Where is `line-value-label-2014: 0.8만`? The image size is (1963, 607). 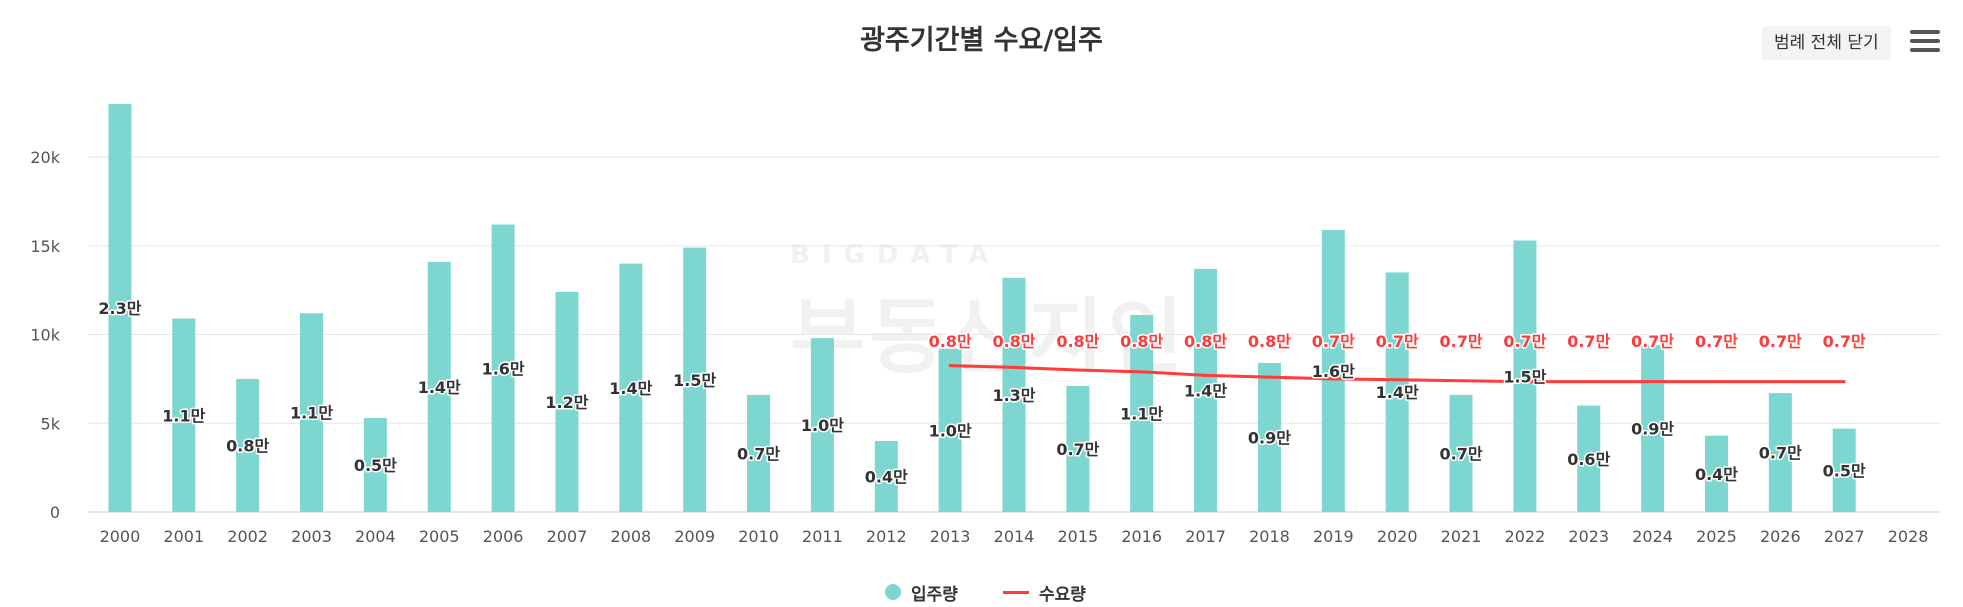 line-value-label-2014: 0.8만 is located at coordinates (1013, 341).